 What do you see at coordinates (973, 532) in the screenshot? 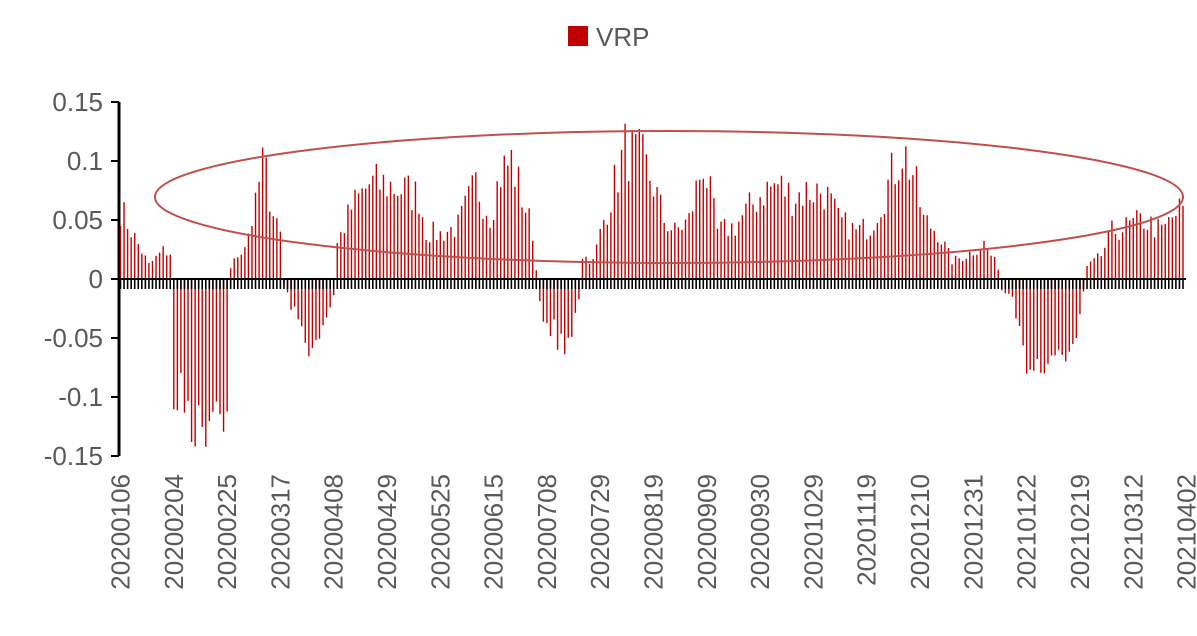
I see `x-tick-label: 20201231` at bounding box center [973, 532].